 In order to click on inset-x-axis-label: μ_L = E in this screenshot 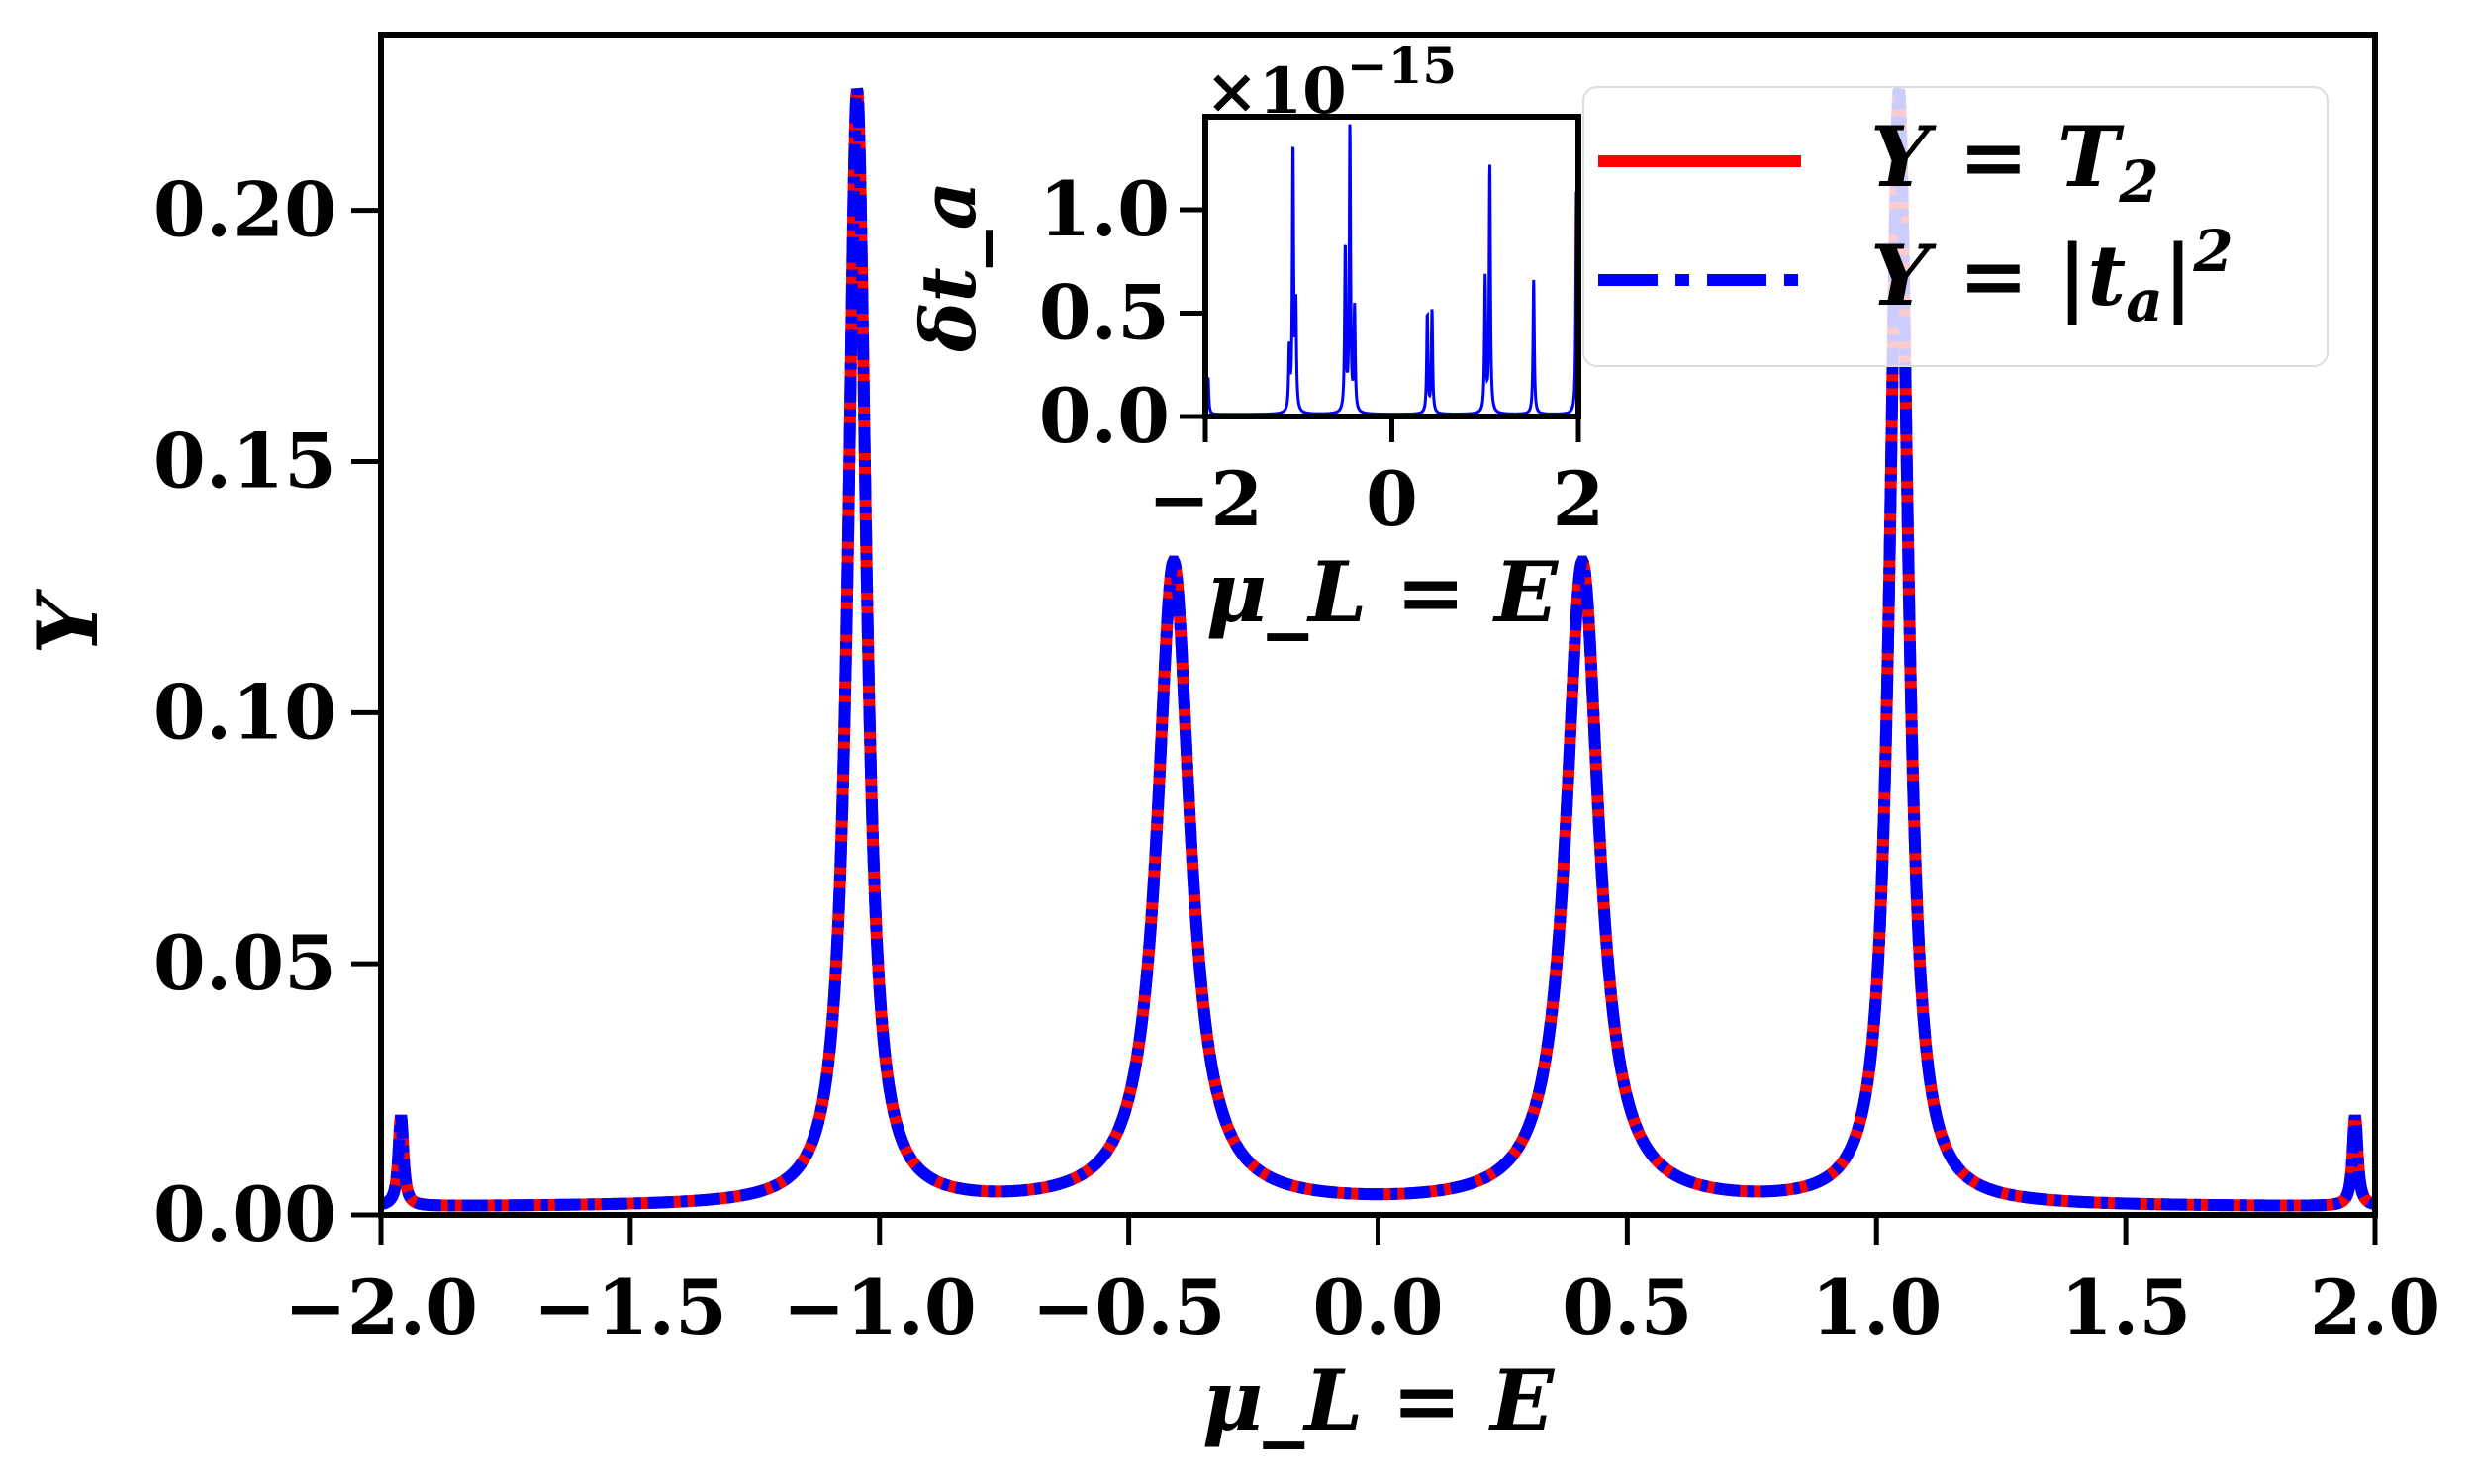, I will do `click(1383, 592)`.